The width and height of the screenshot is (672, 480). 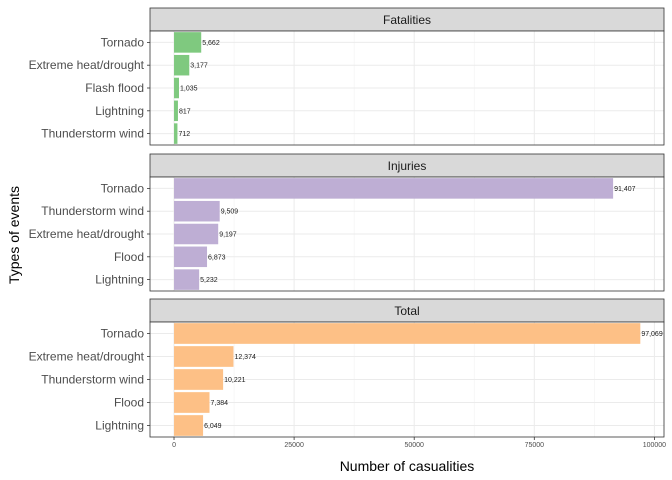 I want to click on x-axis-ticks: 0 25000 50000 75000 100000, so click(x=419, y=443).